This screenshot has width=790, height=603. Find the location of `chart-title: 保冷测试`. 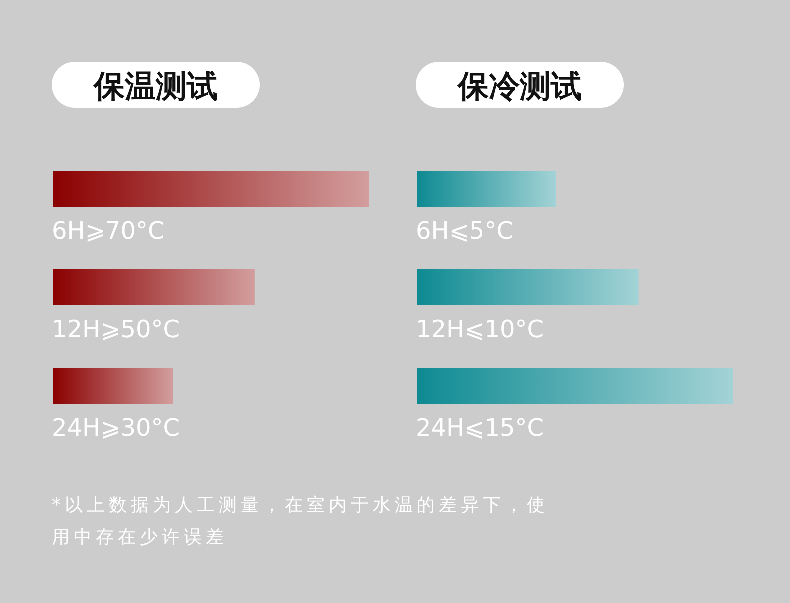

chart-title: 保冷测试 is located at coordinates (519, 87).